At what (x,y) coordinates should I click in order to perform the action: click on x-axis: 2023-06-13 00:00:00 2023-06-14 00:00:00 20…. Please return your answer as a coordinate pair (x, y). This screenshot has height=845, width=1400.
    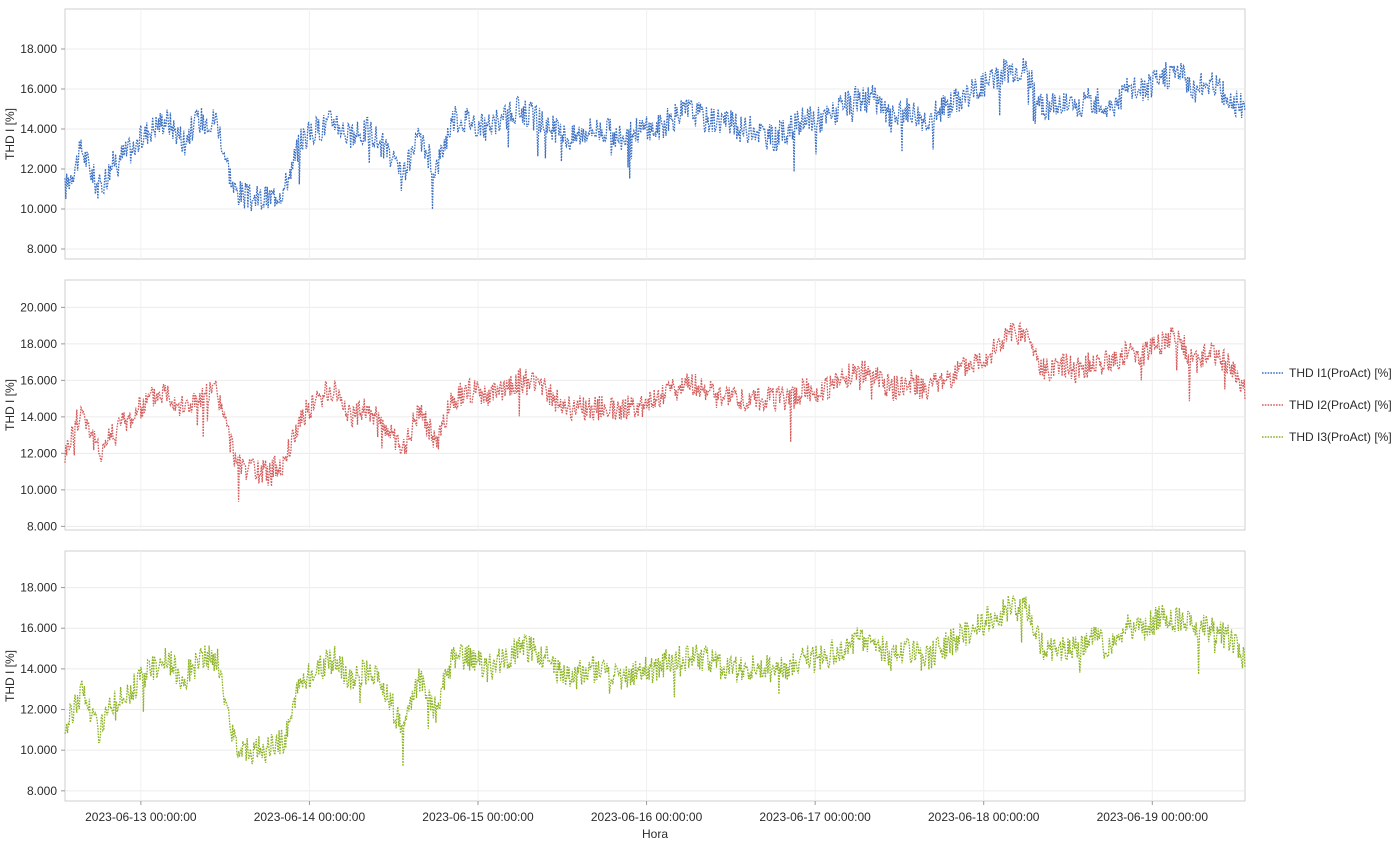
    Looking at the image, I should click on (646, 812).